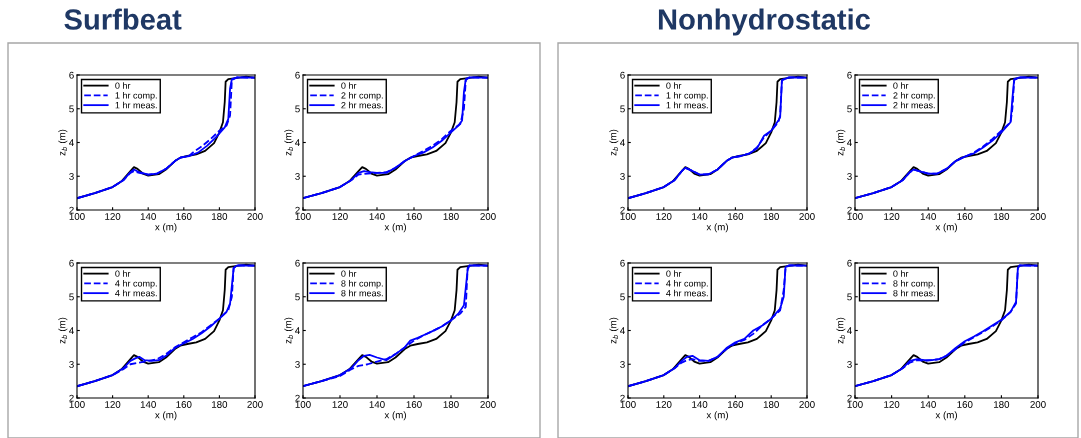 Image resolution: width=1081 pixels, height=438 pixels. I want to click on chart-title: Surfbeat, so click(123, 19).